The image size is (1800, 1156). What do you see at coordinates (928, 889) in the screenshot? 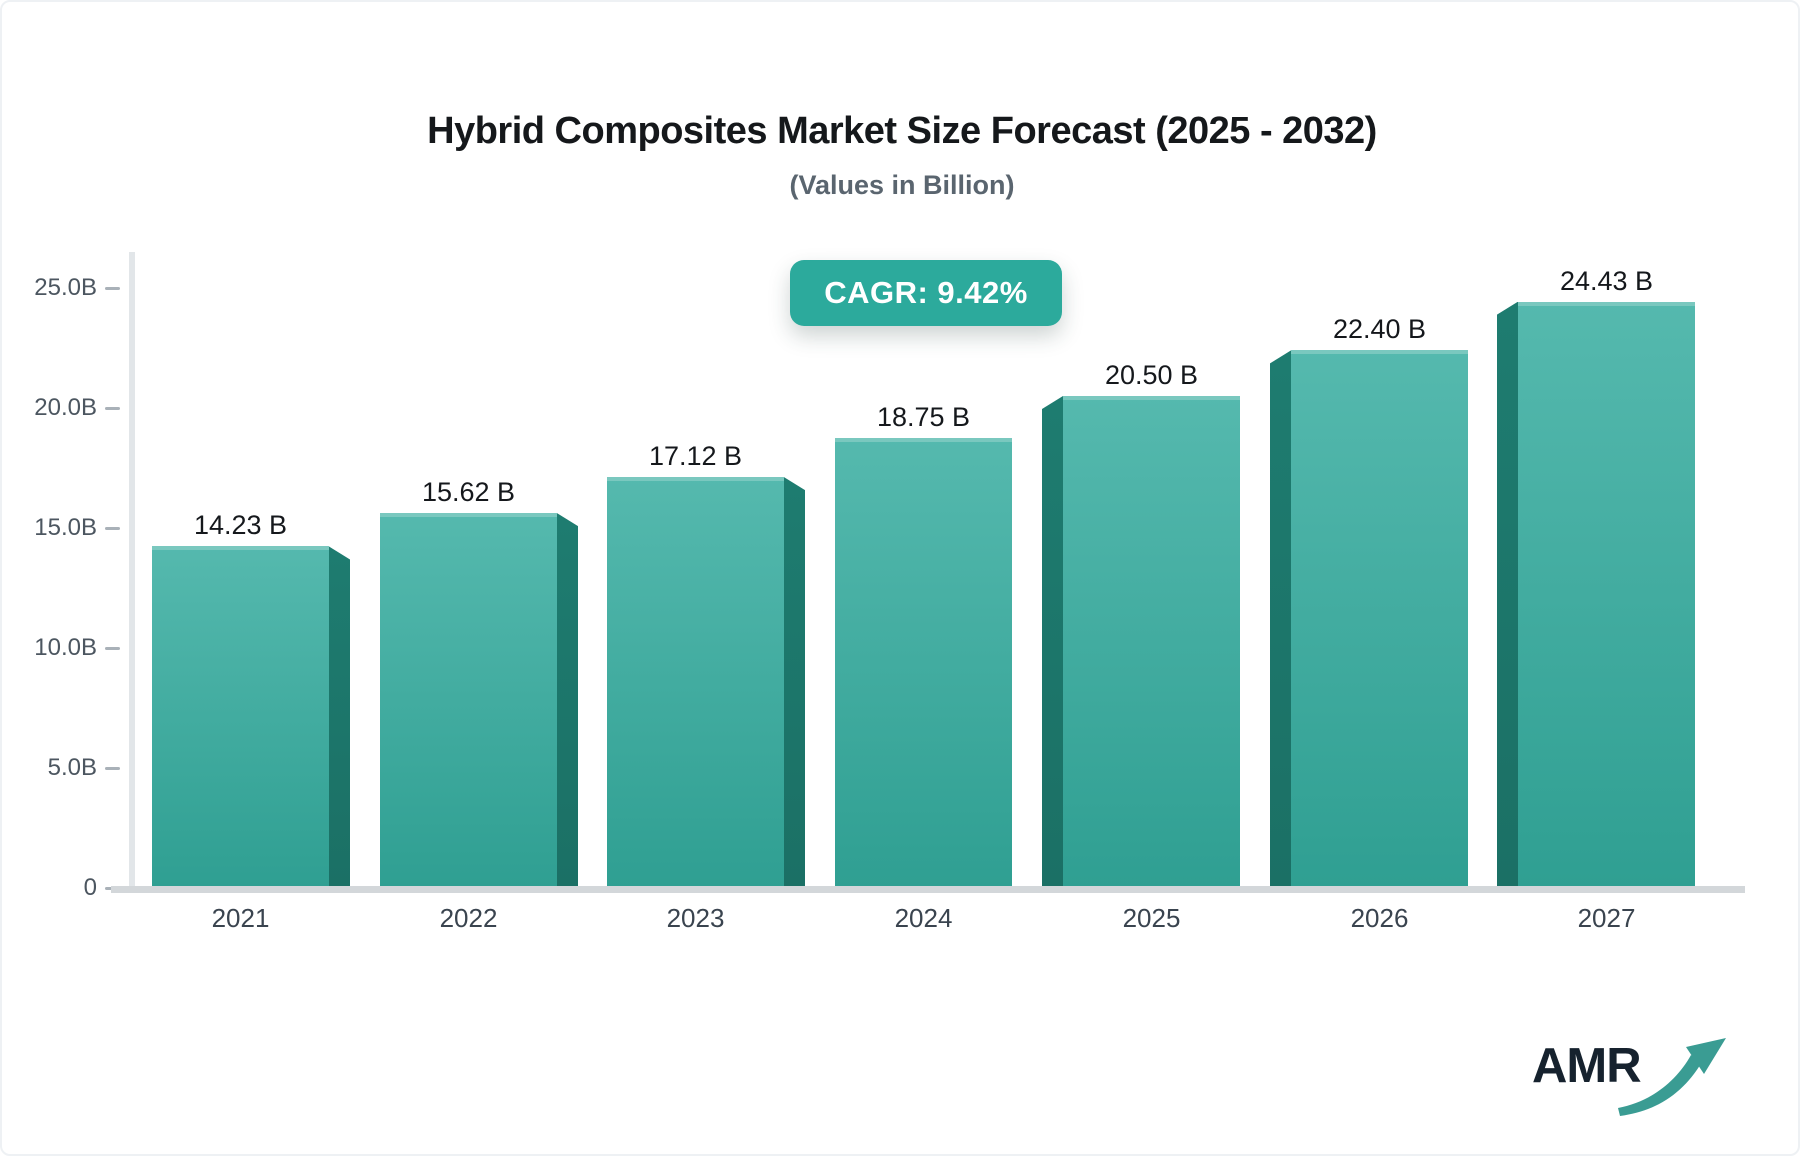
I see `x-axis-baseline` at bounding box center [928, 889].